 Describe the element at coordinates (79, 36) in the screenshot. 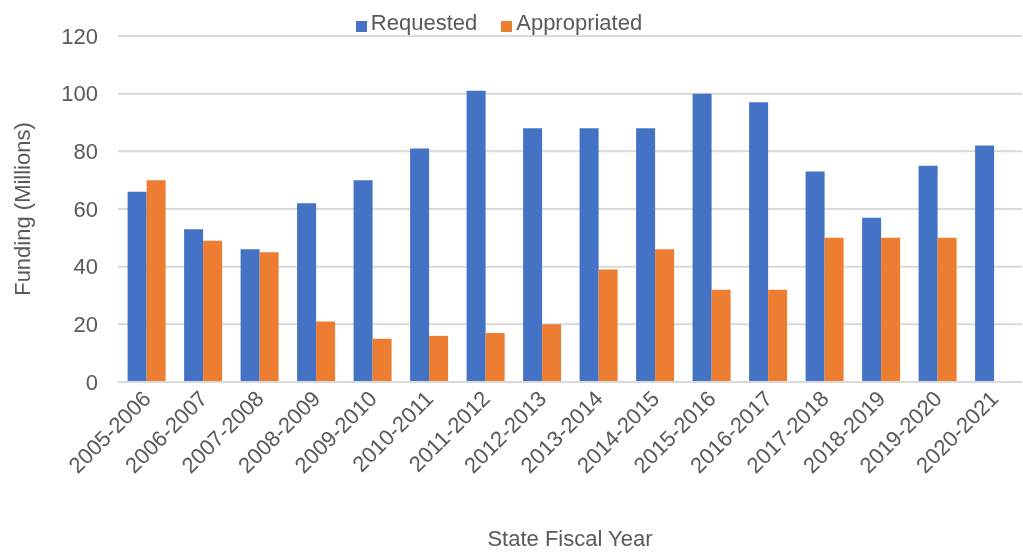

I see `y-tick-label: 120` at that location.